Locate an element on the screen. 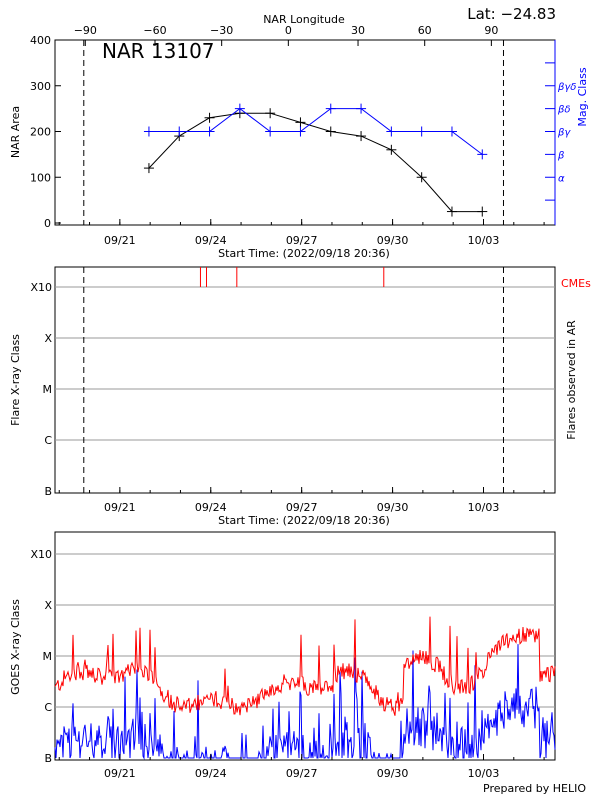  nar-x-tick-label: 10/03 is located at coordinates (484, 240).